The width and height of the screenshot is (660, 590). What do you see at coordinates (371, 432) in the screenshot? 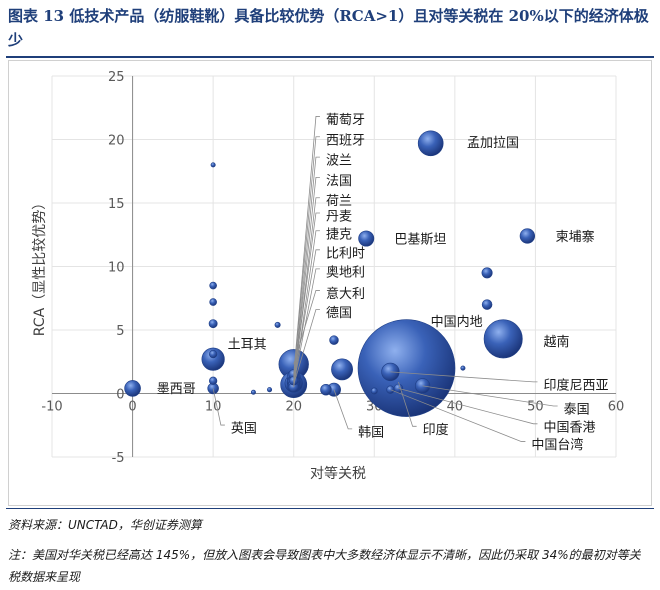
I see `point-label: 韩国` at bounding box center [371, 432].